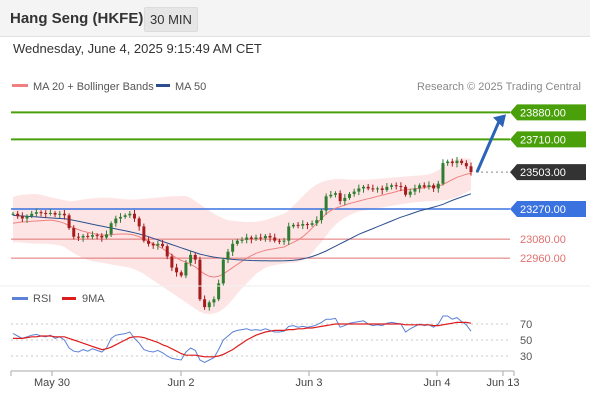 This screenshot has height=400, width=590. What do you see at coordinates (543, 240) in the screenshot?
I see `level-label-4: 23080.00` at bounding box center [543, 240].